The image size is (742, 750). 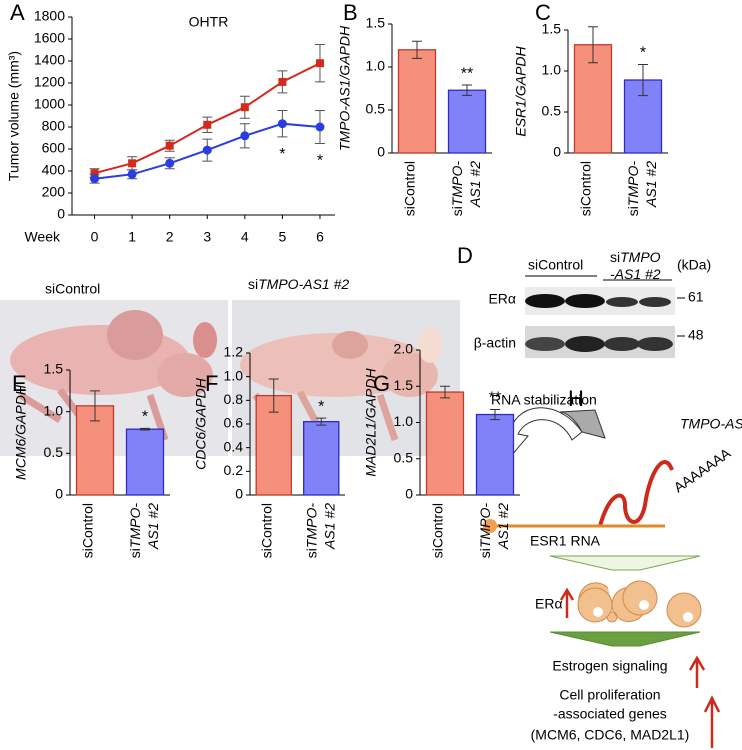 What do you see at coordinates (371, 422) in the screenshot?
I see `y-axis-label: MAD2L1/GAPDH` at bounding box center [371, 422].